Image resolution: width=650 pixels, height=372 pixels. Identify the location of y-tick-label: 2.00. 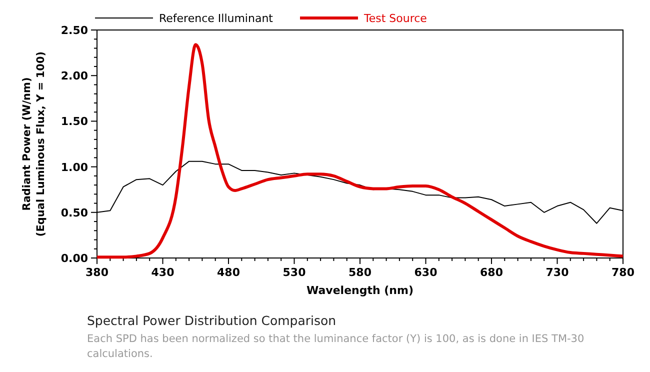
(74, 76).